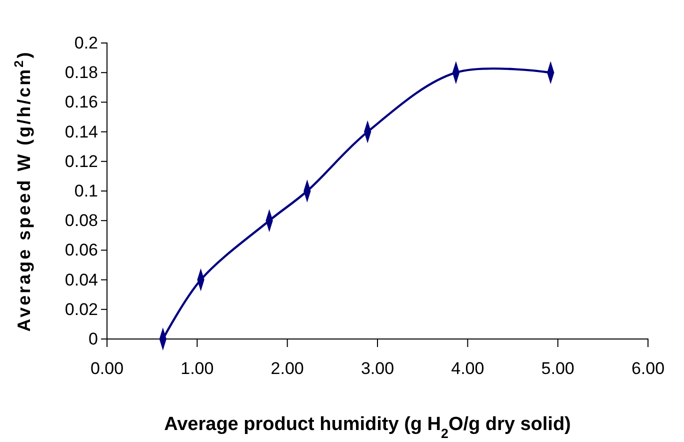  What do you see at coordinates (81, 102) in the screenshot?
I see `y-tick-label: 0.16` at bounding box center [81, 102].